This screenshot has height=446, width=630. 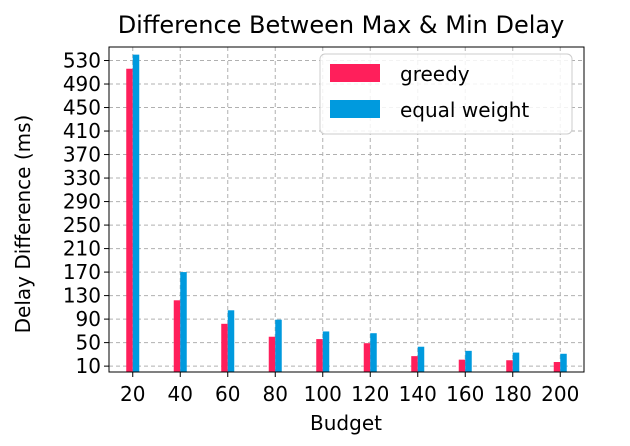 What do you see at coordinates (465, 394) in the screenshot?
I see `x-tick-label: 160` at bounding box center [465, 394].